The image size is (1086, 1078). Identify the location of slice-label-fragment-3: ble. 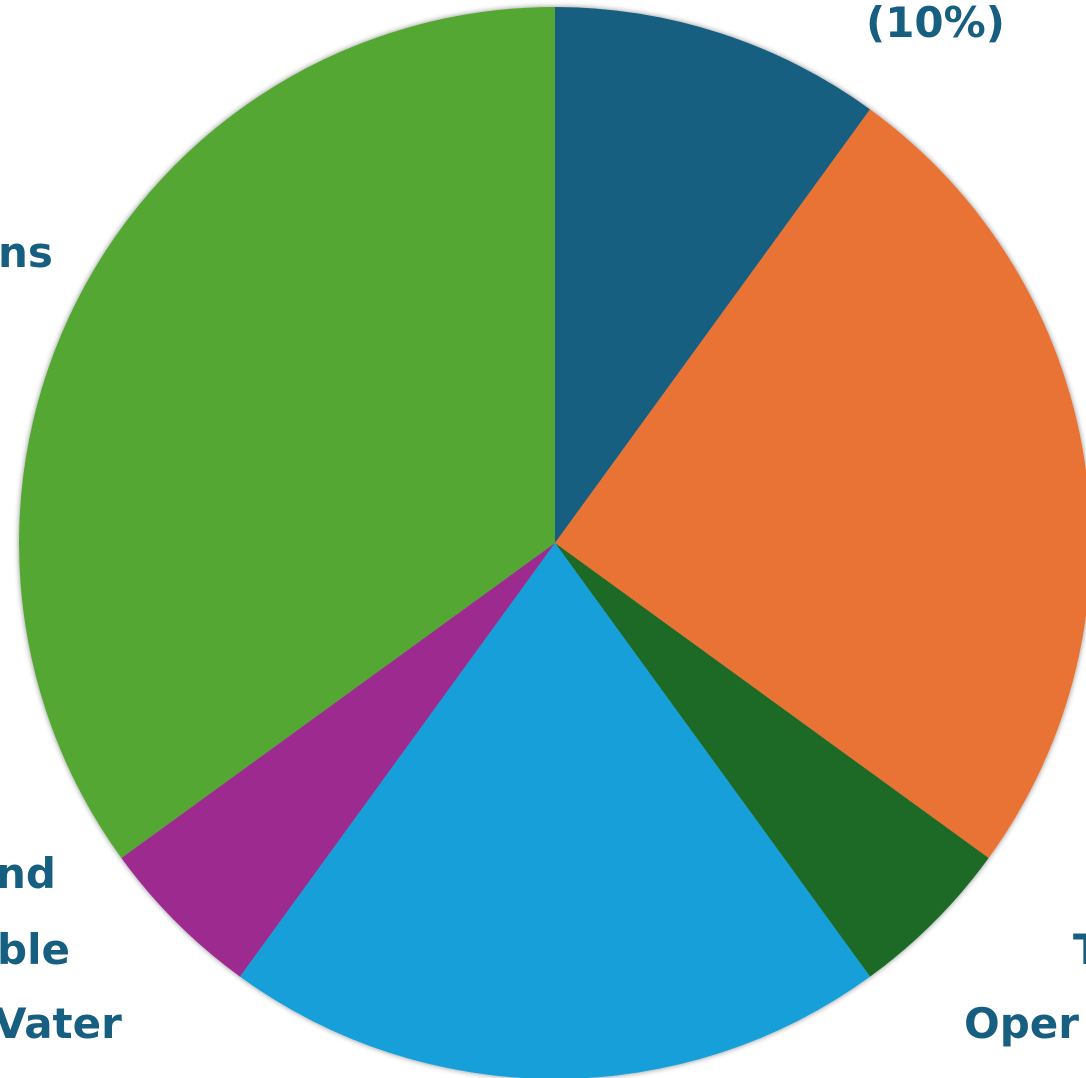
(35, 949).